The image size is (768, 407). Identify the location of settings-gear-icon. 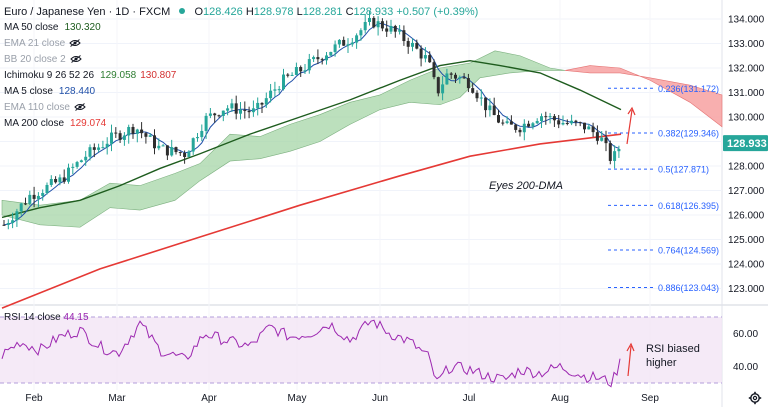
(755, 398).